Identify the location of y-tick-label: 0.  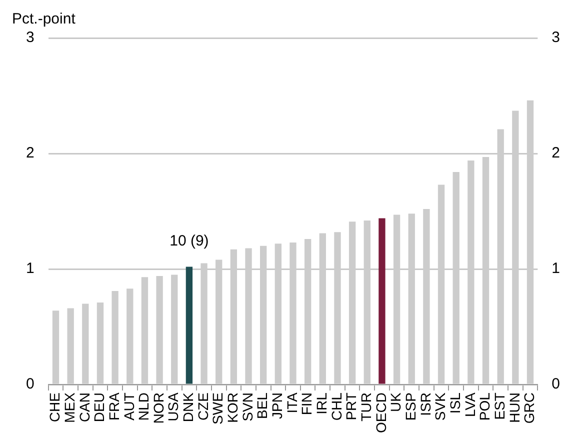
(30, 384).